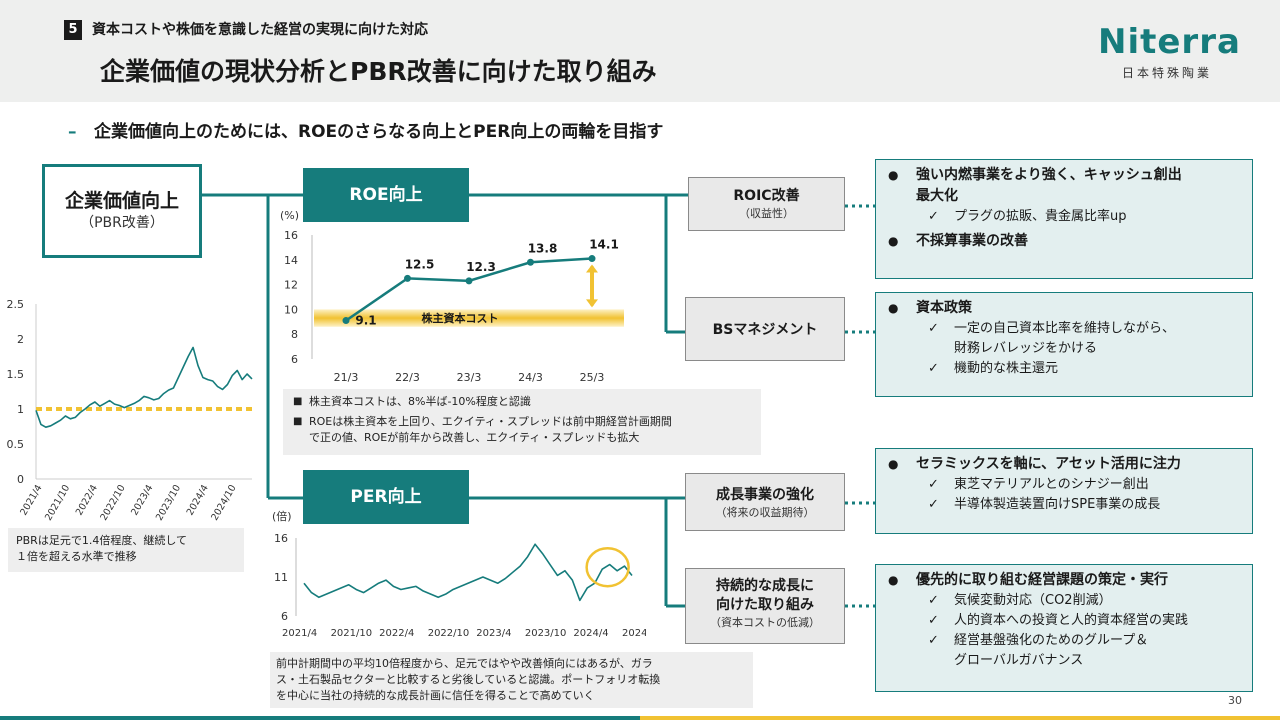 Image resolution: width=1280 pixels, height=720 pixels. I want to click on per-xtick-1: 2021/10, so click(352, 633).